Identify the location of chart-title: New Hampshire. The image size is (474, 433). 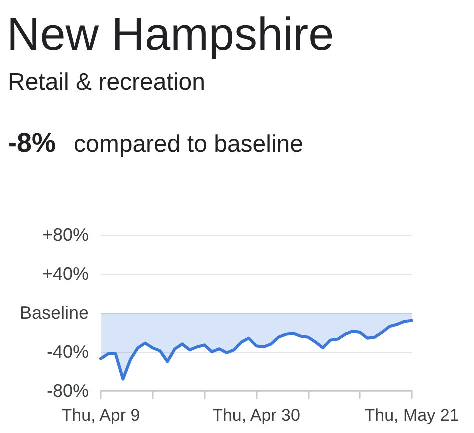
(170, 34).